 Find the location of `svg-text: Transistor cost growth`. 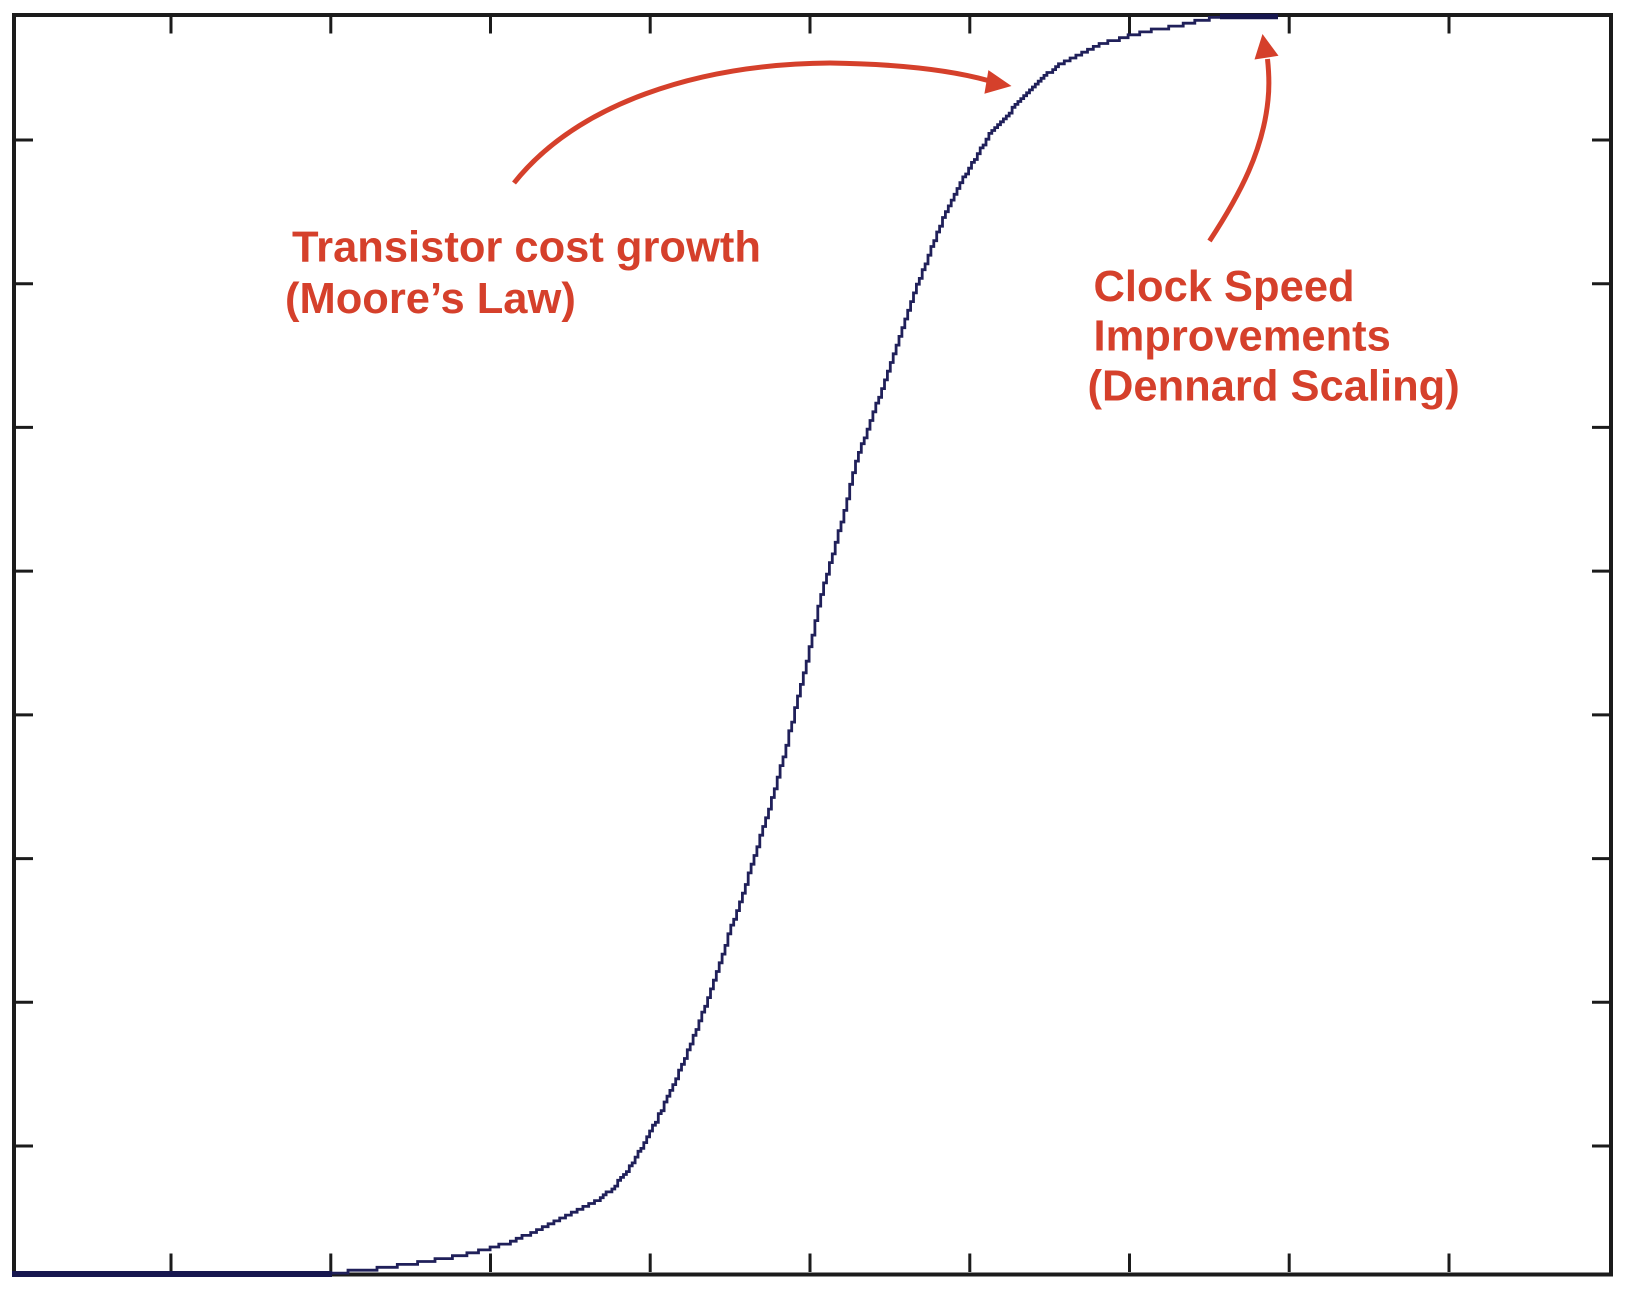

svg-text: Transistor cost growth is located at coordinates (526, 248).